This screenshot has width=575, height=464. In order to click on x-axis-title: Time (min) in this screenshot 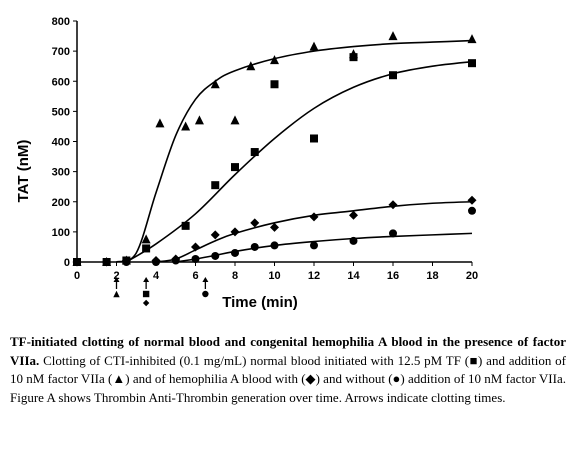, I will do `click(260, 302)`.